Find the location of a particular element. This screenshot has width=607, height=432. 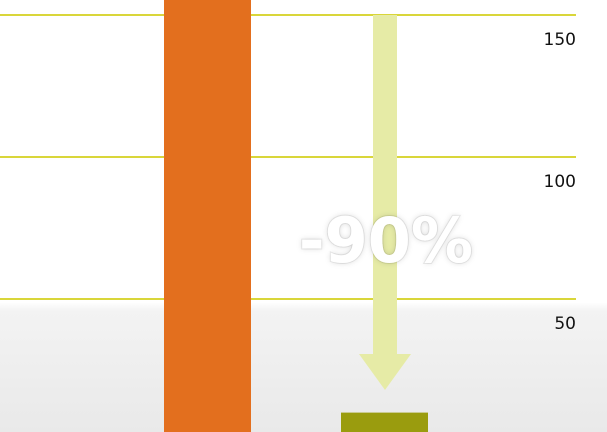

arrow-head is located at coordinates (385, 372).